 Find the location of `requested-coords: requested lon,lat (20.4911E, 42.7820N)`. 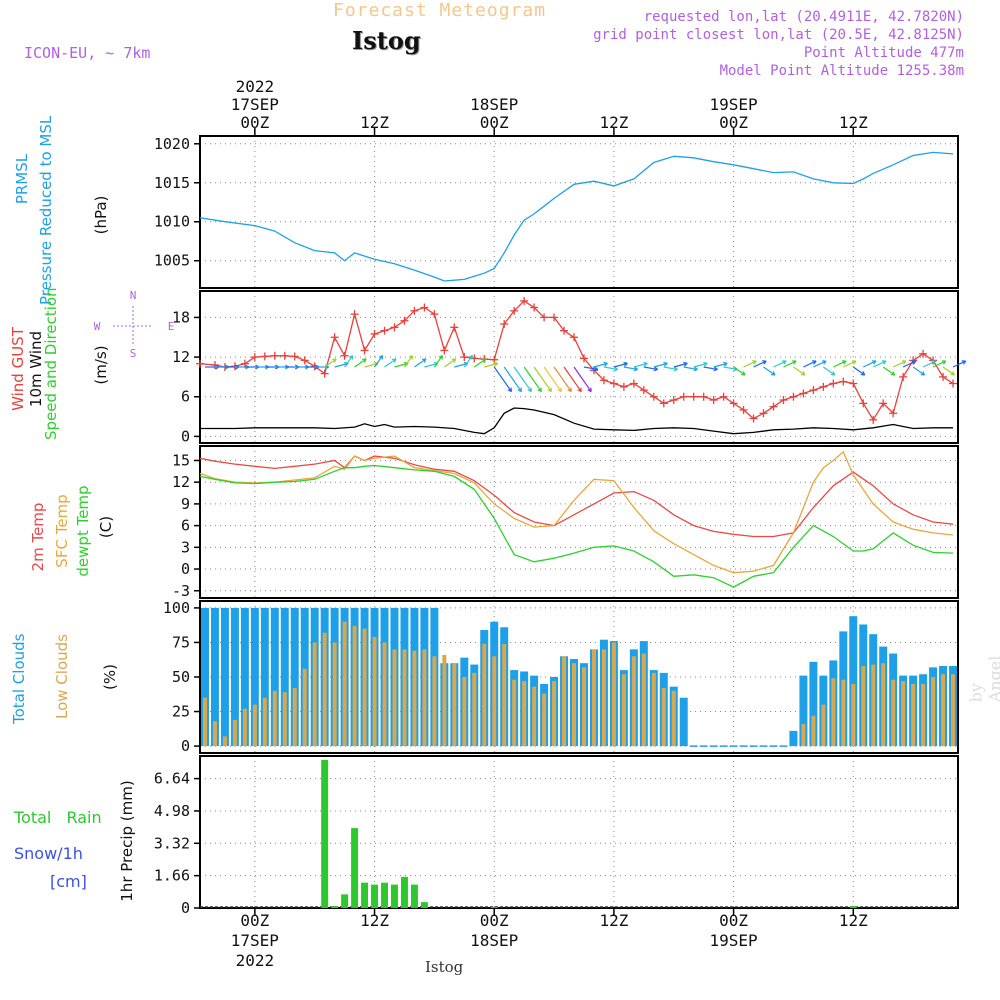

requested-coords: requested lon,lat (20.4911E, 42.7820N) is located at coordinates (803, 17).